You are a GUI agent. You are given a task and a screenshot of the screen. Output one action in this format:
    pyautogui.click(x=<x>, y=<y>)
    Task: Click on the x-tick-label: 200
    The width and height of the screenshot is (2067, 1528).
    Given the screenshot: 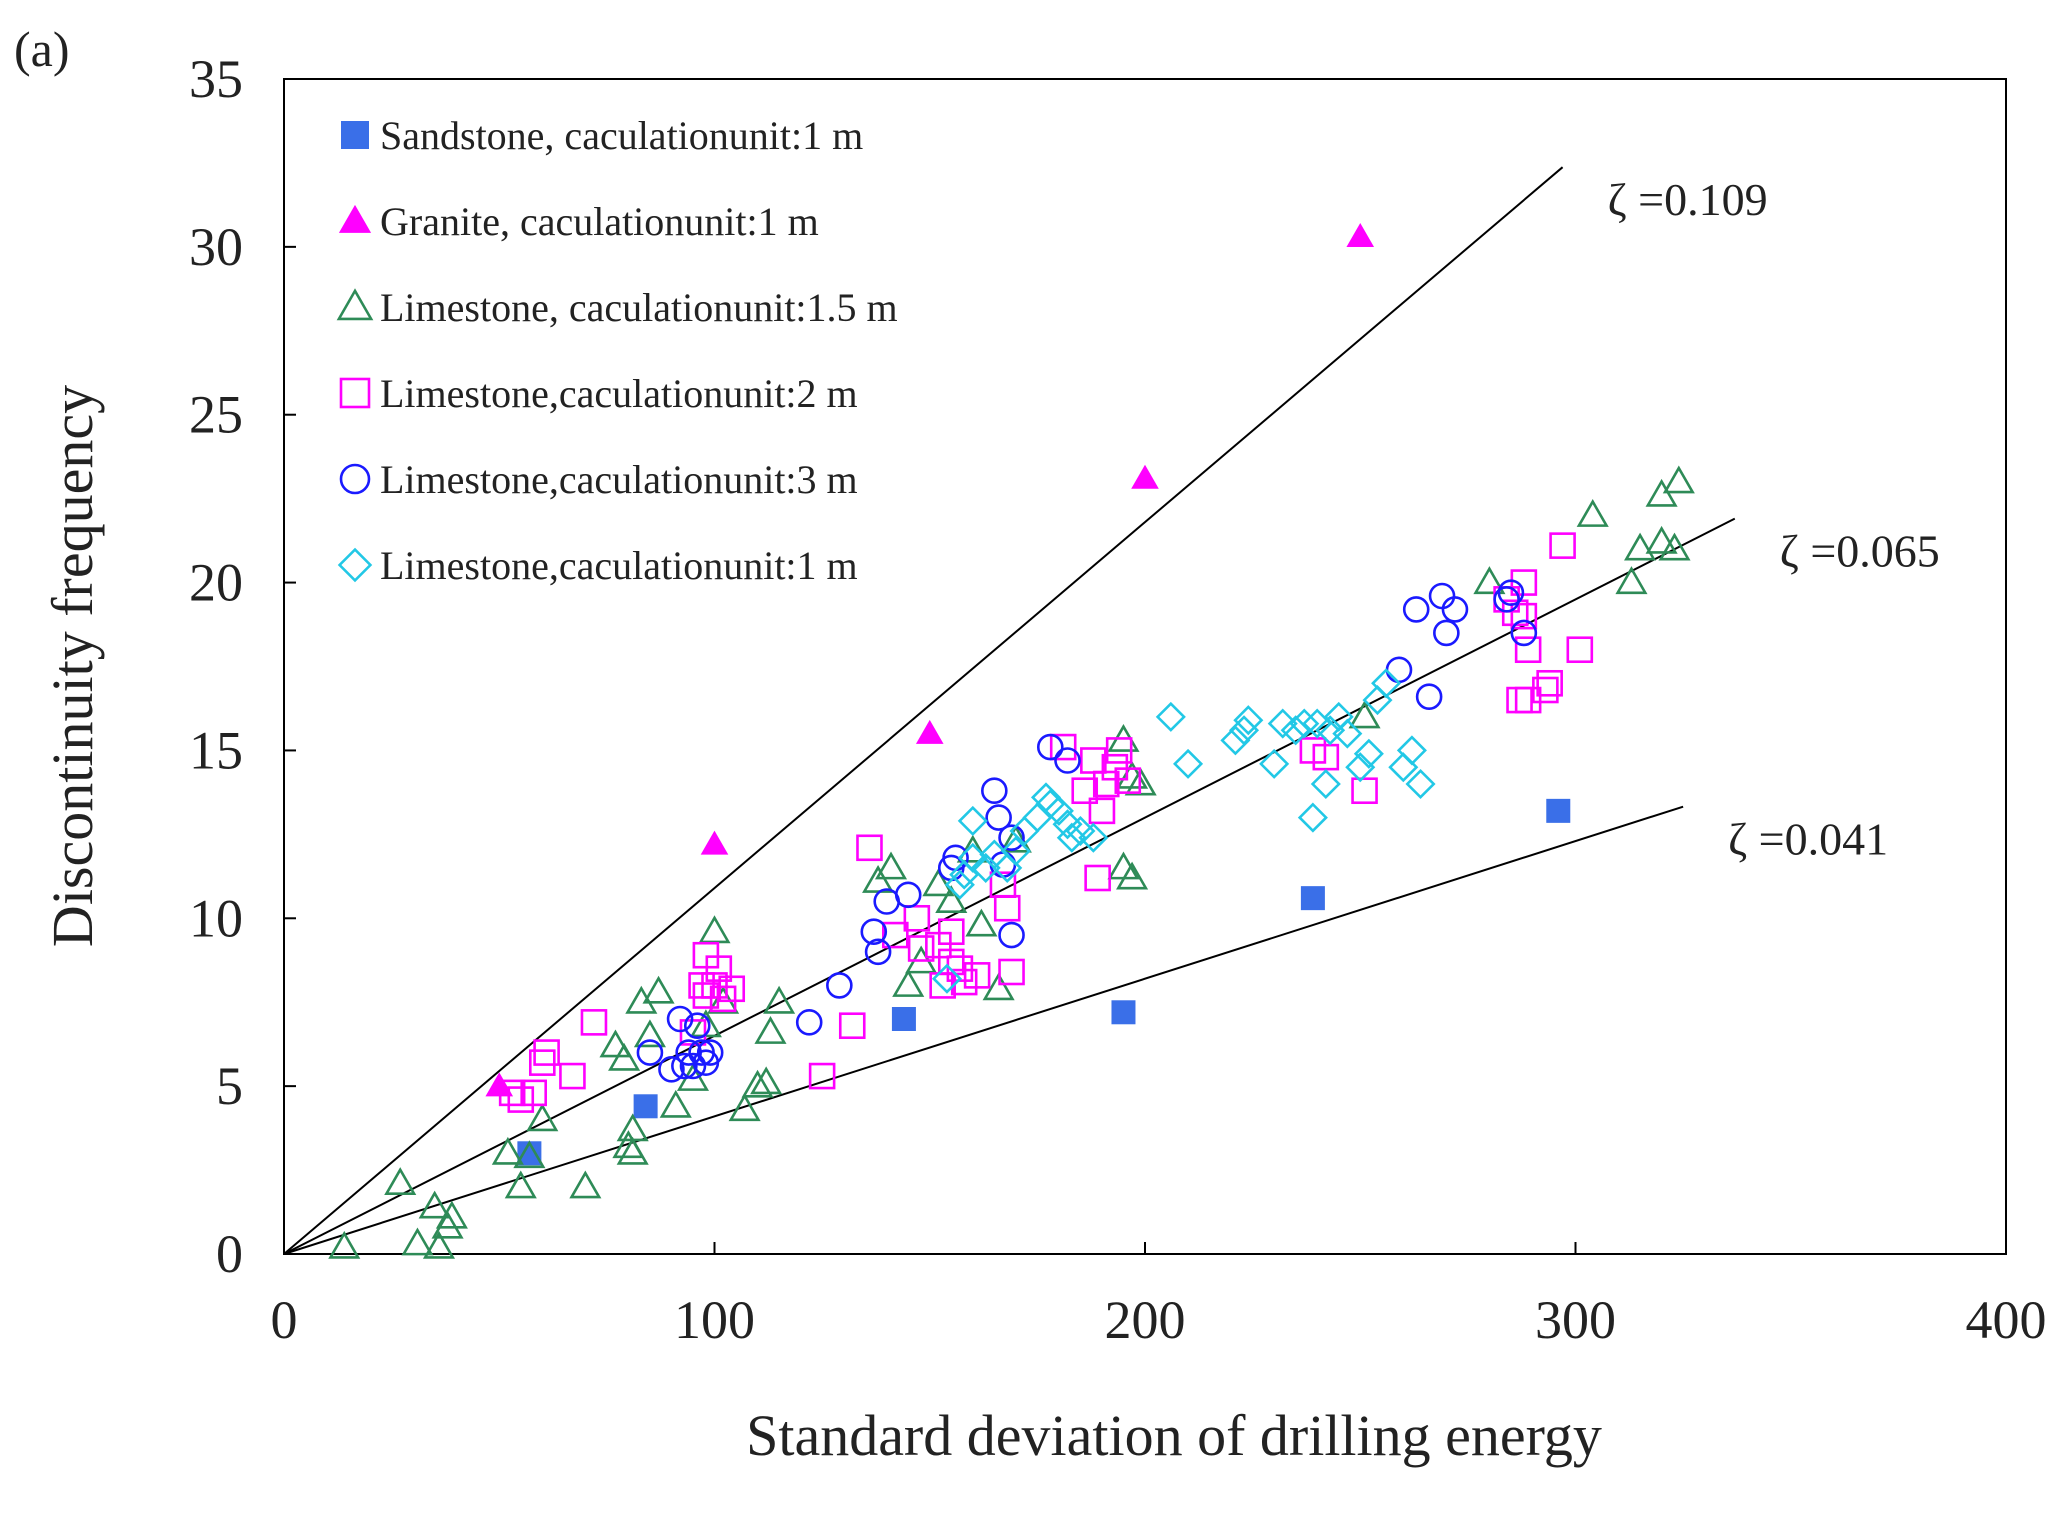 What is the action you would take?
    pyautogui.click(x=1145, y=1320)
    